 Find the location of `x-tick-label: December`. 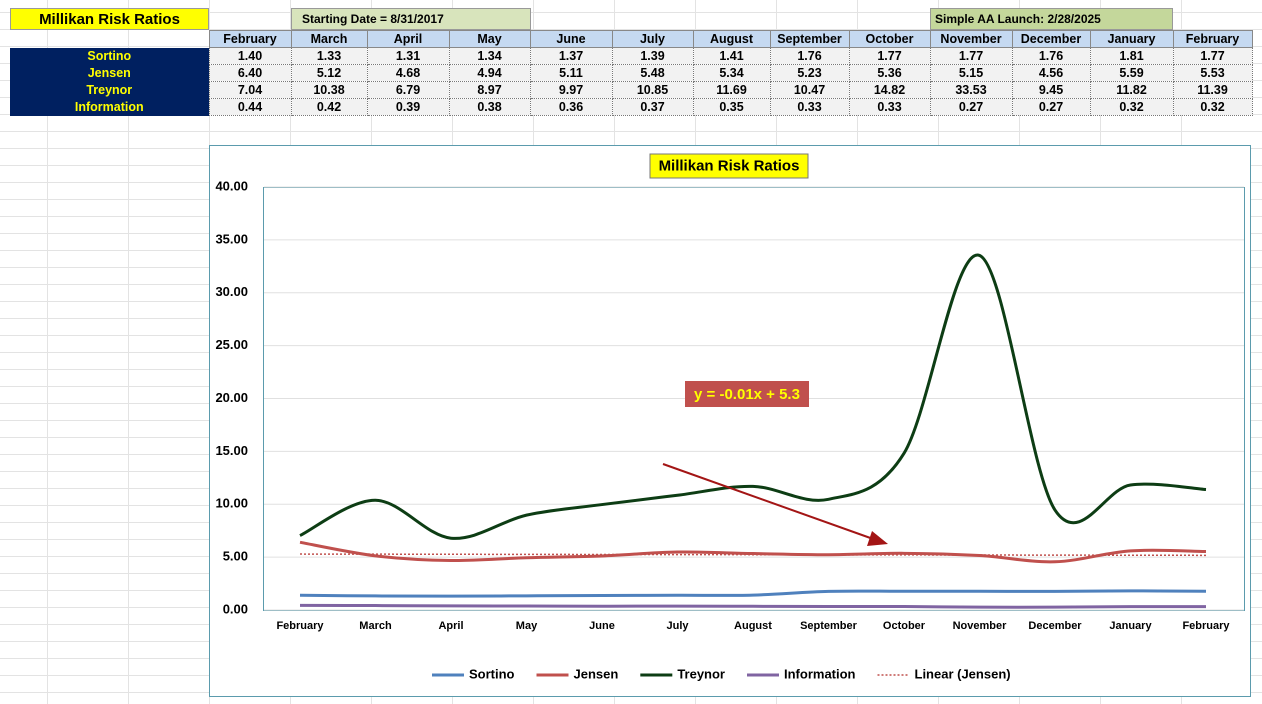

x-tick-label: December is located at coordinates (1055, 626).